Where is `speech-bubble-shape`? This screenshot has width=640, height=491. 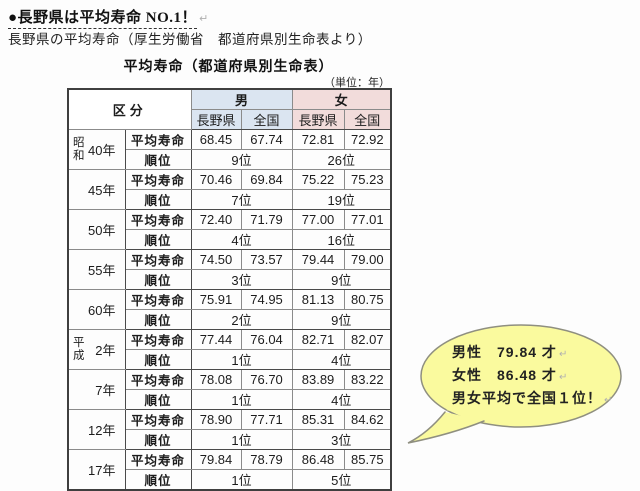 speech-bubble-shape is located at coordinates (514, 384).